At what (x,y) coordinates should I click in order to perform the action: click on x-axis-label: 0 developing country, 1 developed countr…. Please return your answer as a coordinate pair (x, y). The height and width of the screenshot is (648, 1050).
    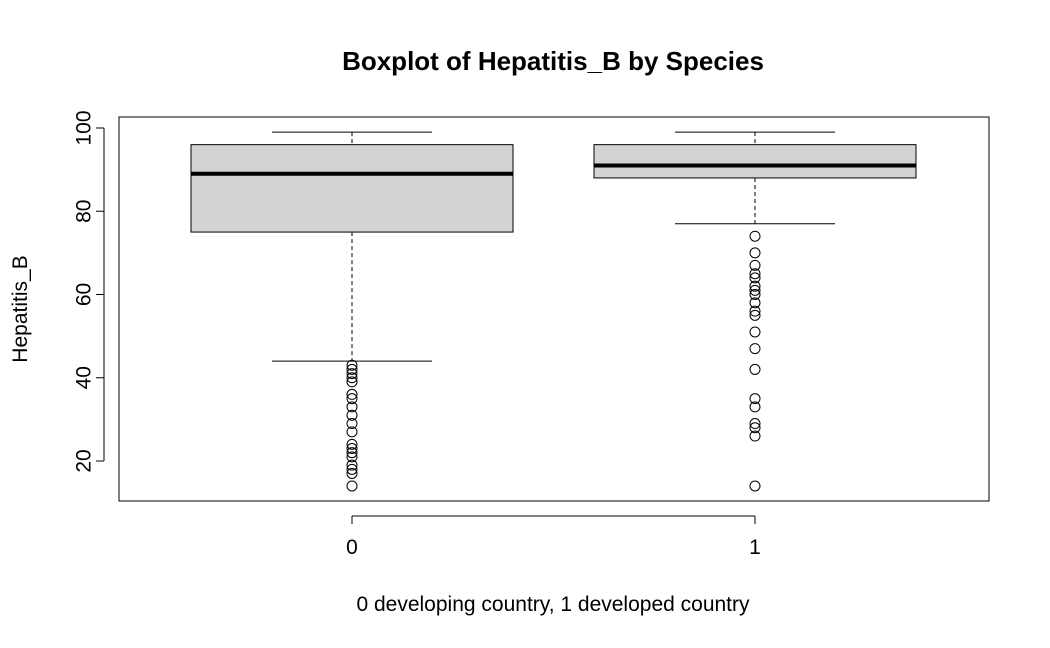
    Looking at the image, I should click on (553, 604).